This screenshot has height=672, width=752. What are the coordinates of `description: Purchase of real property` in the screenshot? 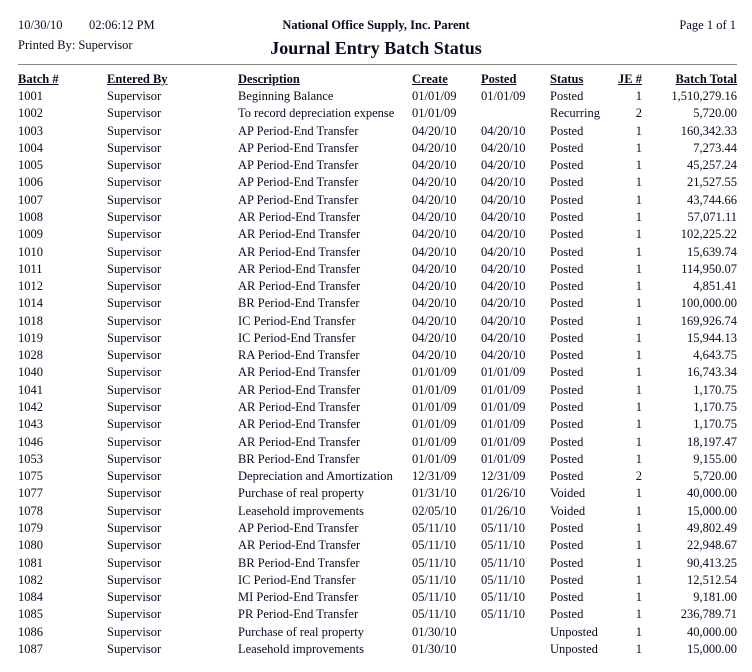 It's located at (301, 631).